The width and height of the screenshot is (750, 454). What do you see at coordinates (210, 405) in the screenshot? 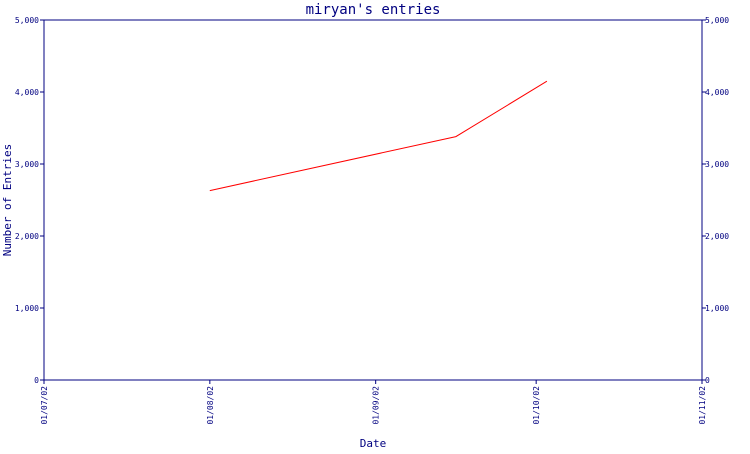
I see `x-tick-label: 01/08/02` at bounding box center [210, 405].